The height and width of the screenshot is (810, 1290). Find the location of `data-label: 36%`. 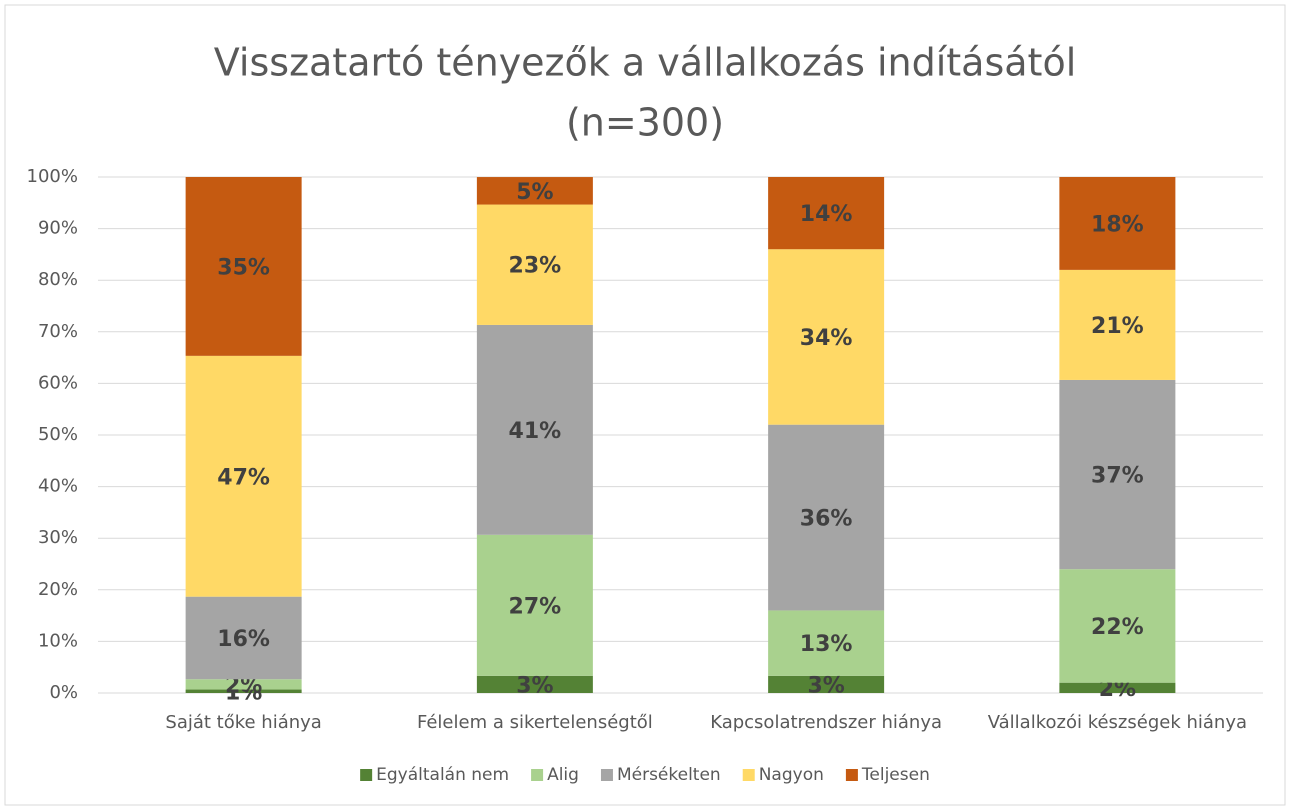

data-label: 36% is located at coordinates (826, 519).